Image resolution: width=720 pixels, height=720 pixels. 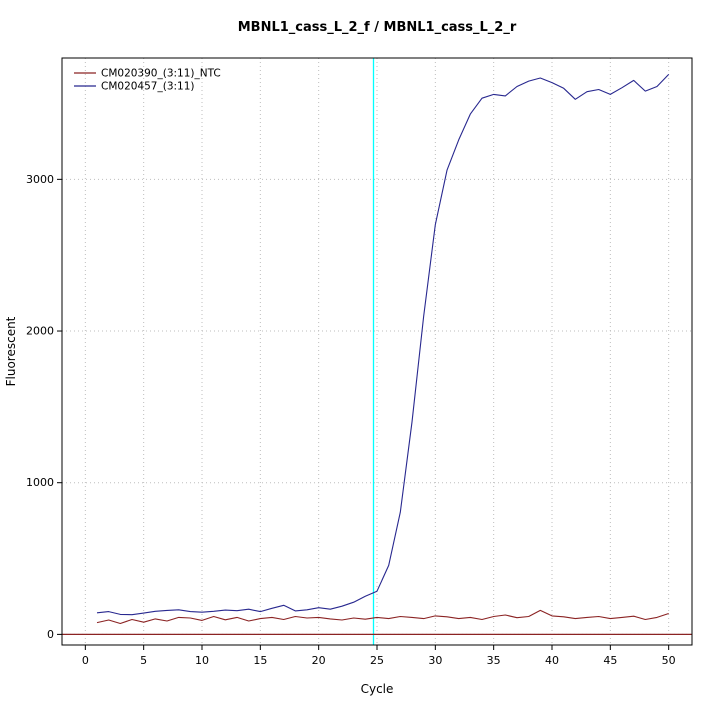 What do you see at coordinates (40, 331) in the screenshot?
I see `y-tick-label: 2000` at bounding box center [40, 331].